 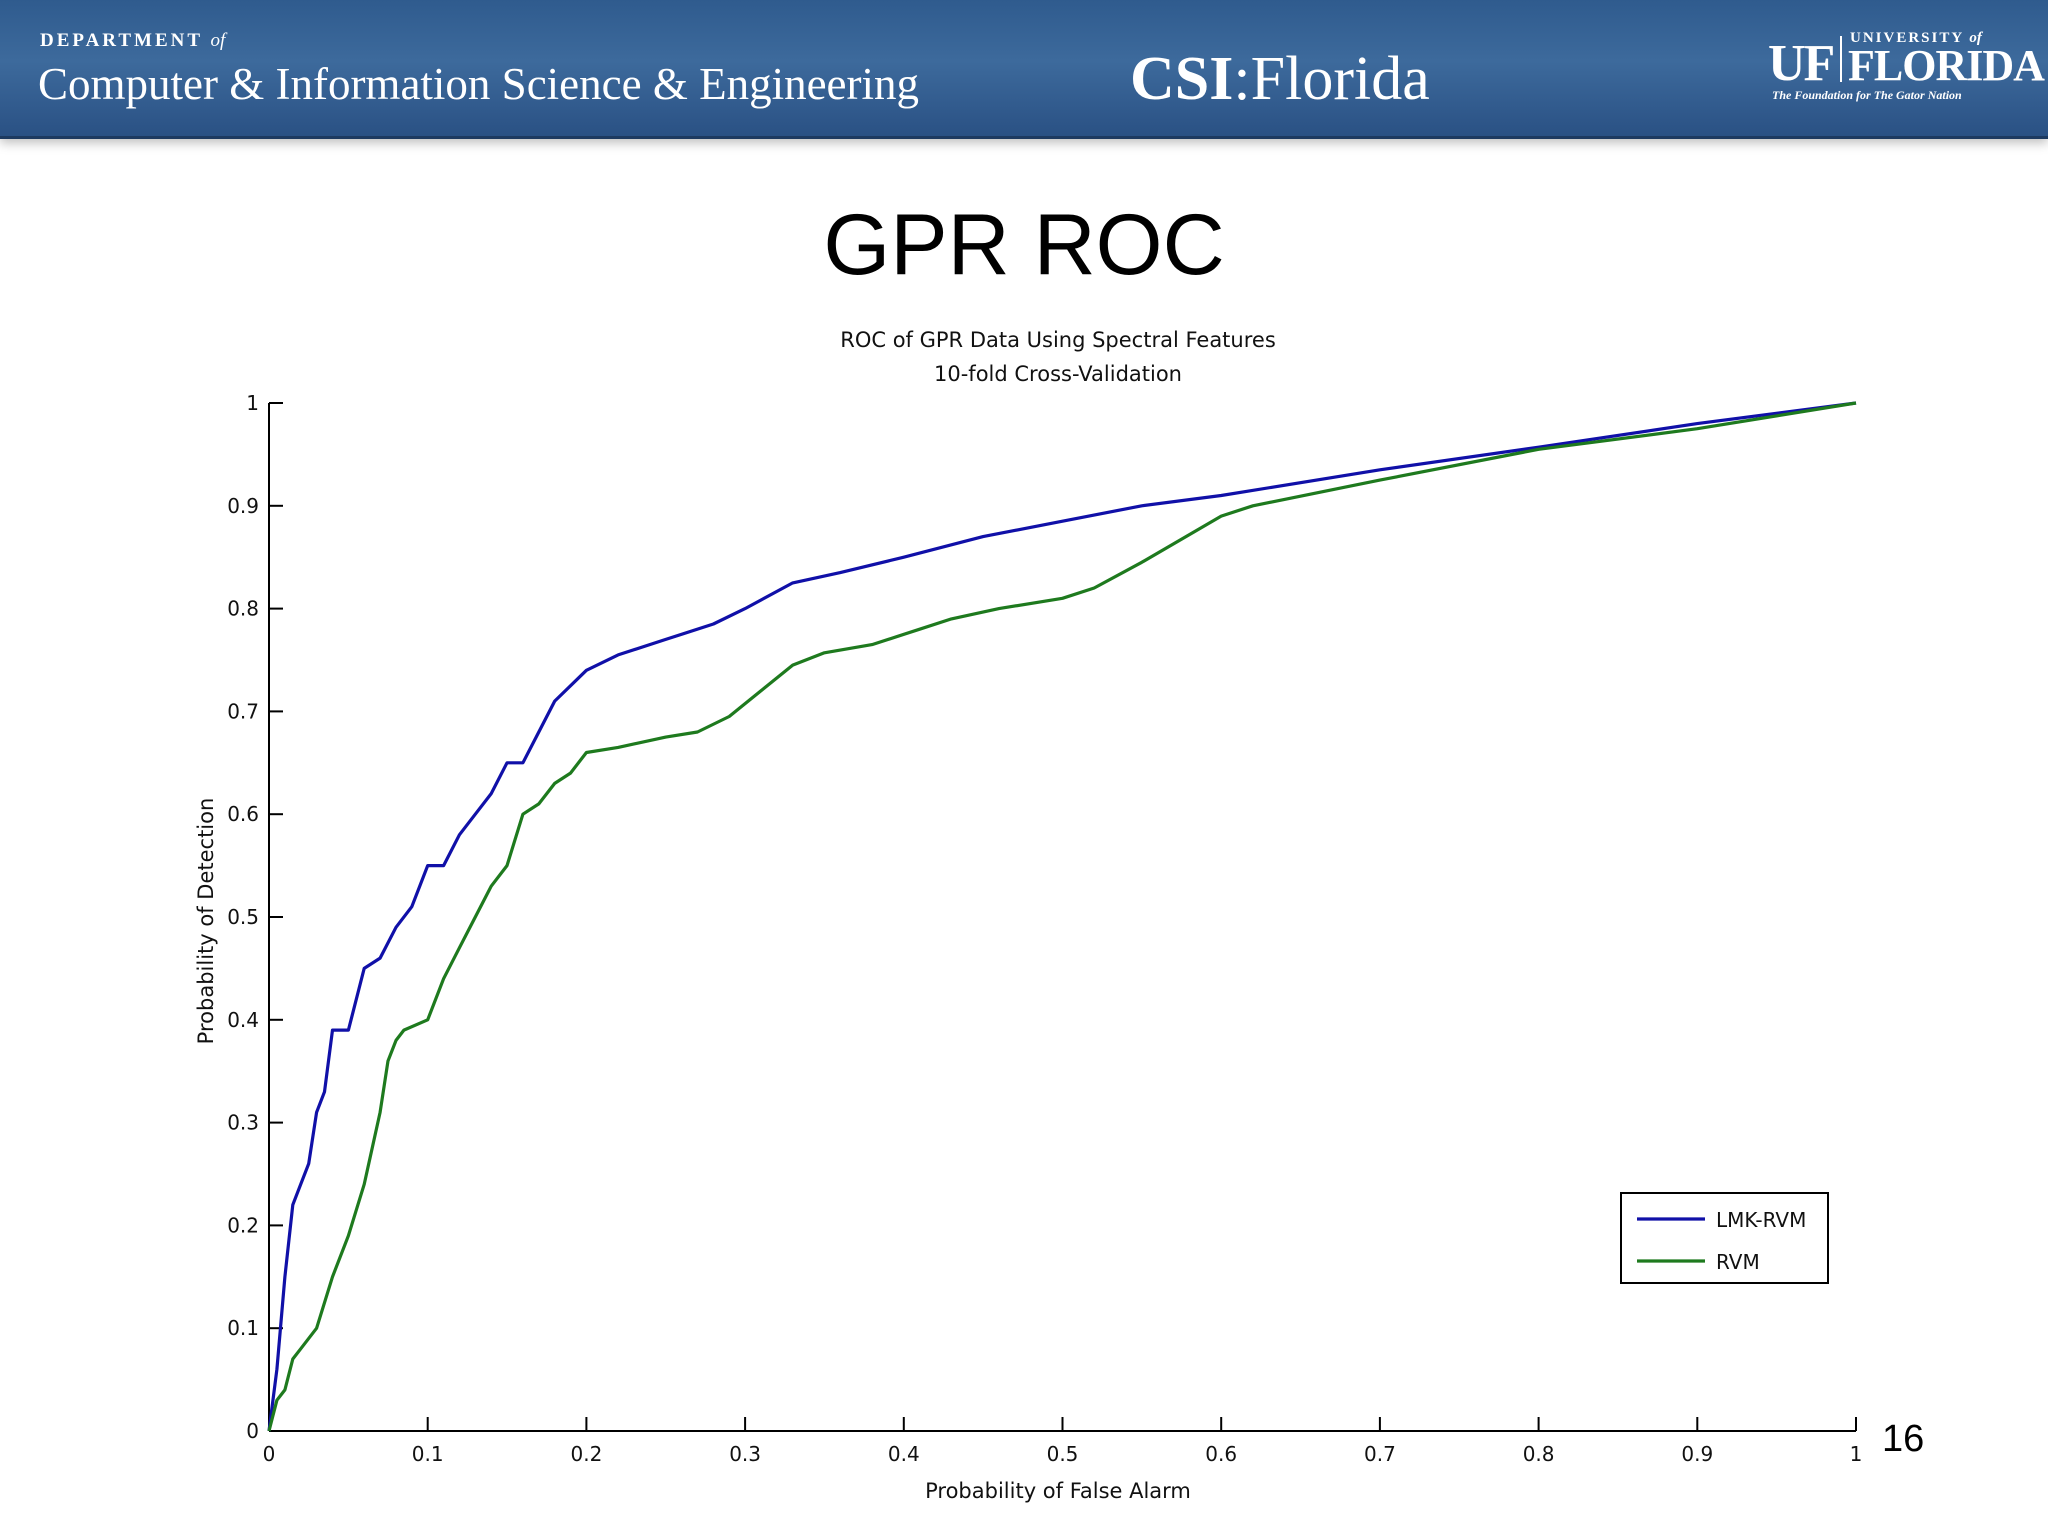 What do you see at coordinates (586, 1454) in the screenshot?
I see `x-tick-label: 0.2` at bounding box center [586, 1454].